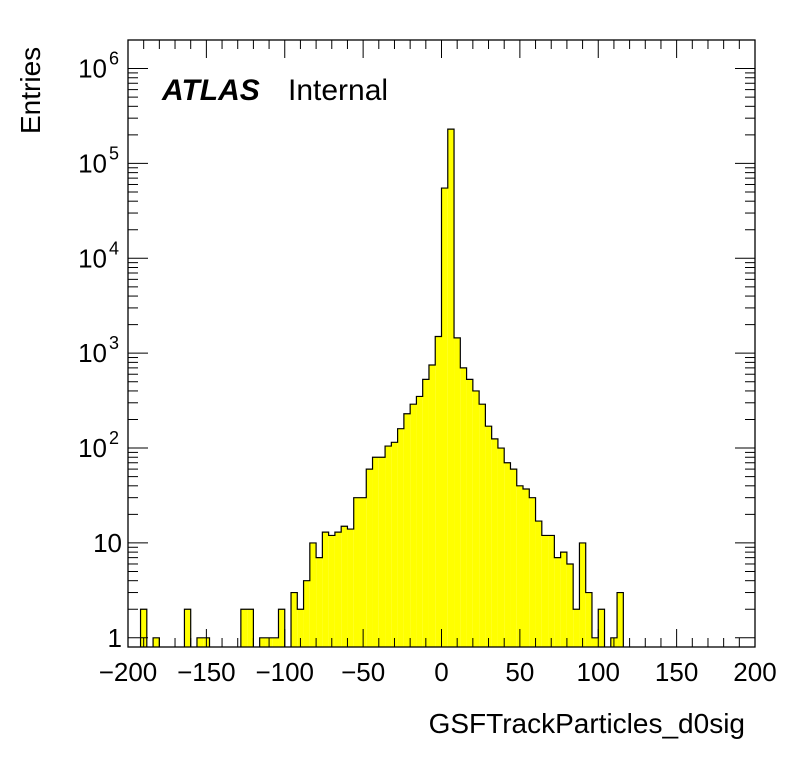  What do you see at coordinates (363, 672) in the screenshot?
I see `x-tick-label: −50` at bounding box center [363, 672].